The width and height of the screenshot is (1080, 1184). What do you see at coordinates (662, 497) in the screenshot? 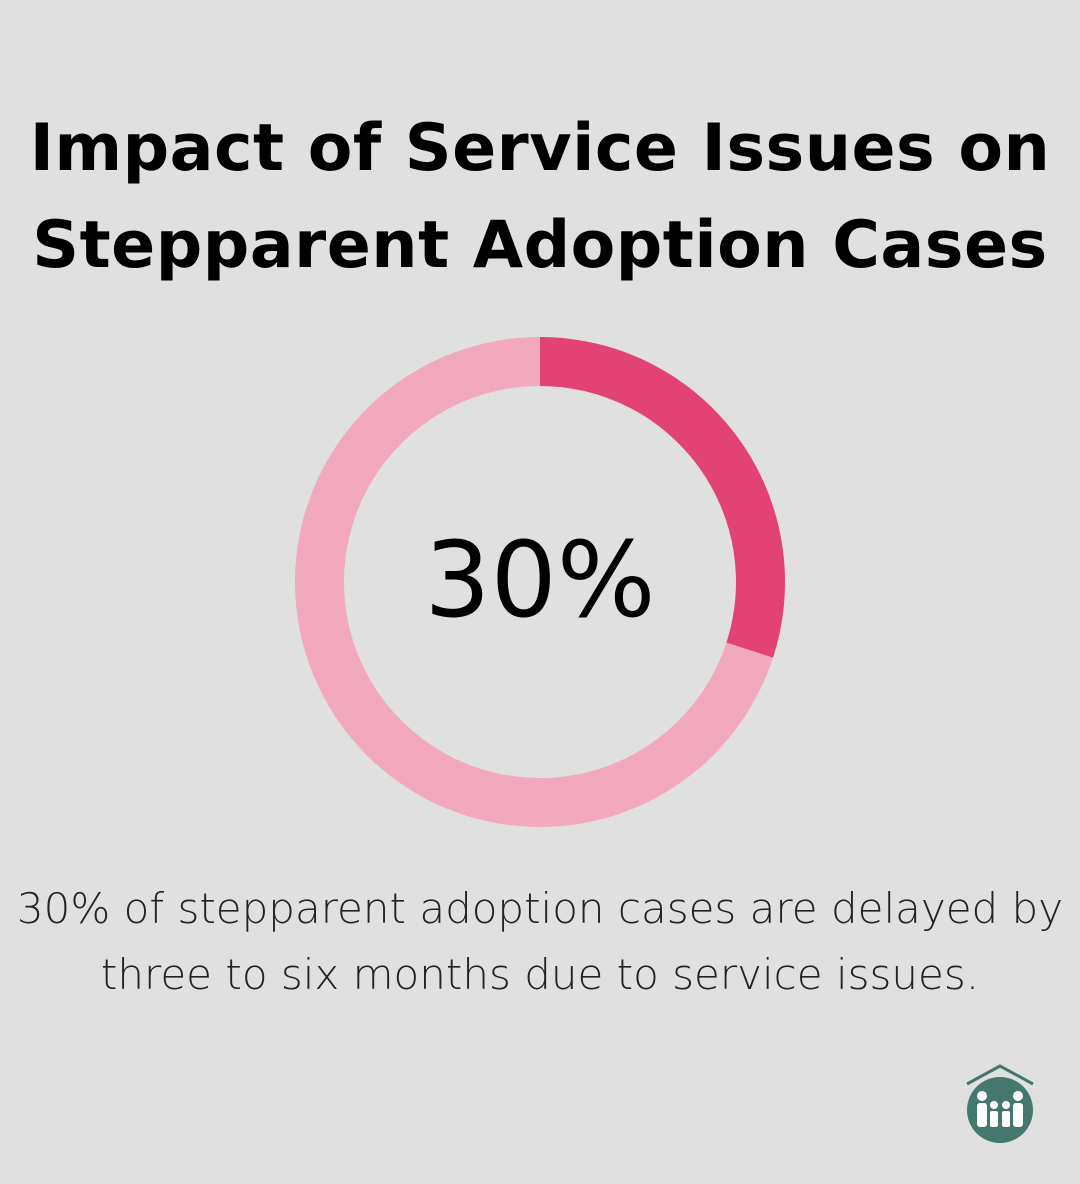
I see `donut-segment-highlight` at bounding box center [662, 497].